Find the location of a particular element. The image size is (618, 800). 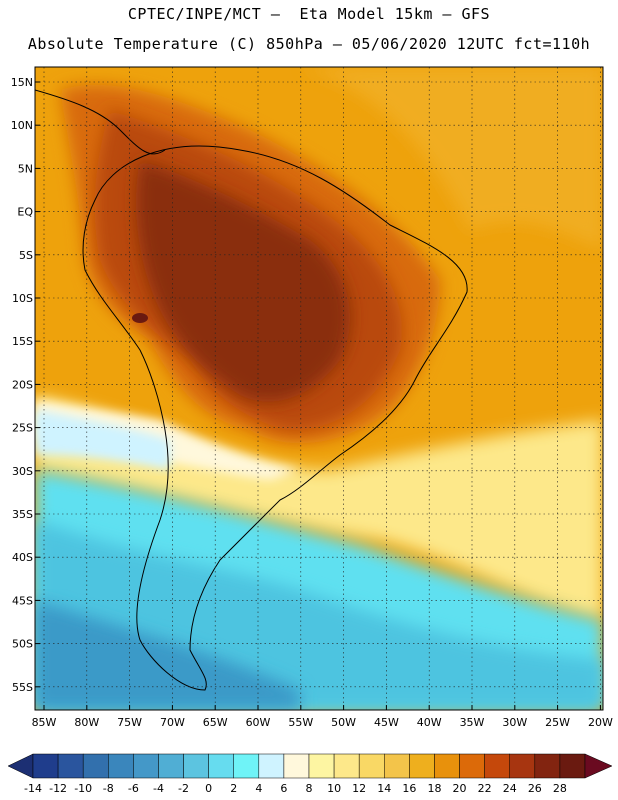

colorbar-arrow-left is located at coordinates (20, 766).